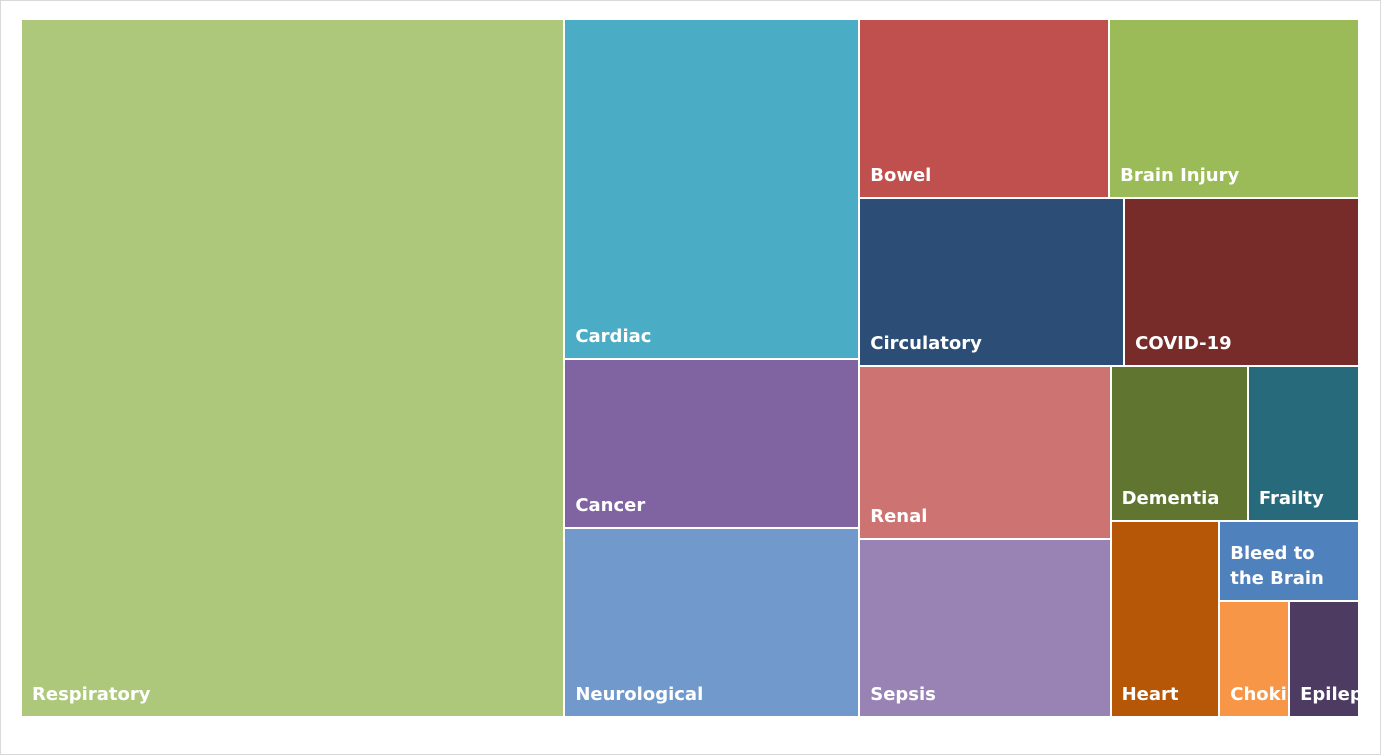  Describe the element at coordinates (1291, 499) in the screenshot. I see `cell-label: Frailty` at that location.